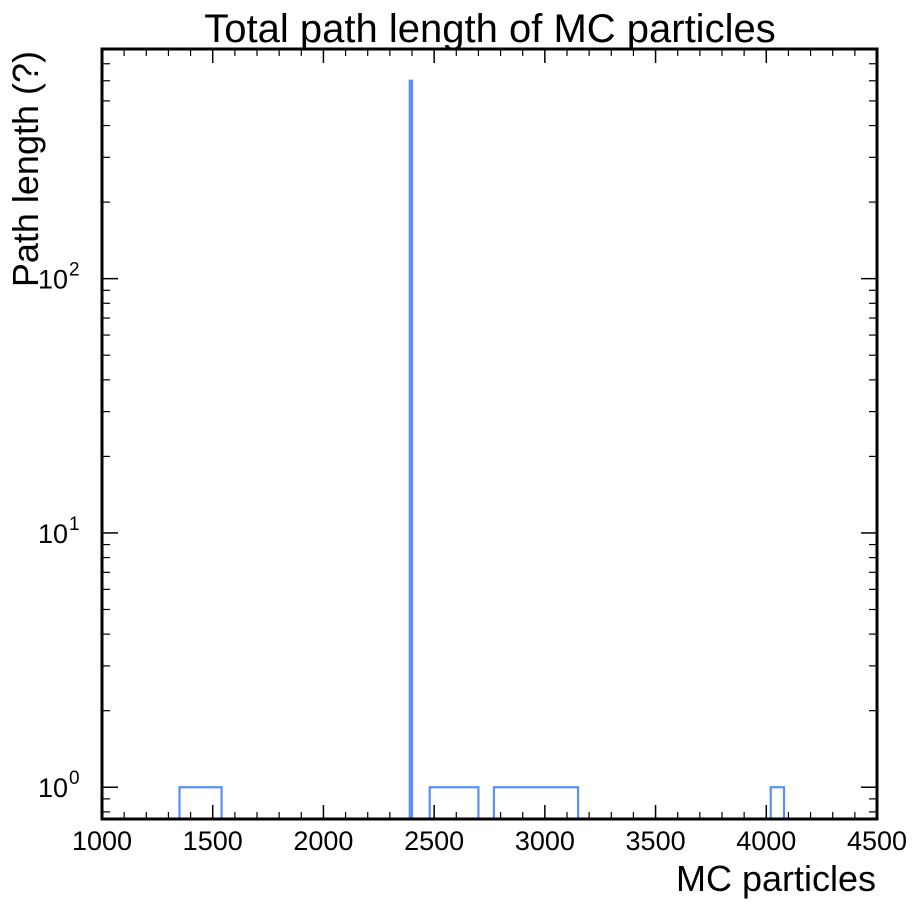 This screenshot has width=920, height=908. Describe the element at coordinates (766, 841) in the screenshot. I see `x-tick-label: 4000` at that location.